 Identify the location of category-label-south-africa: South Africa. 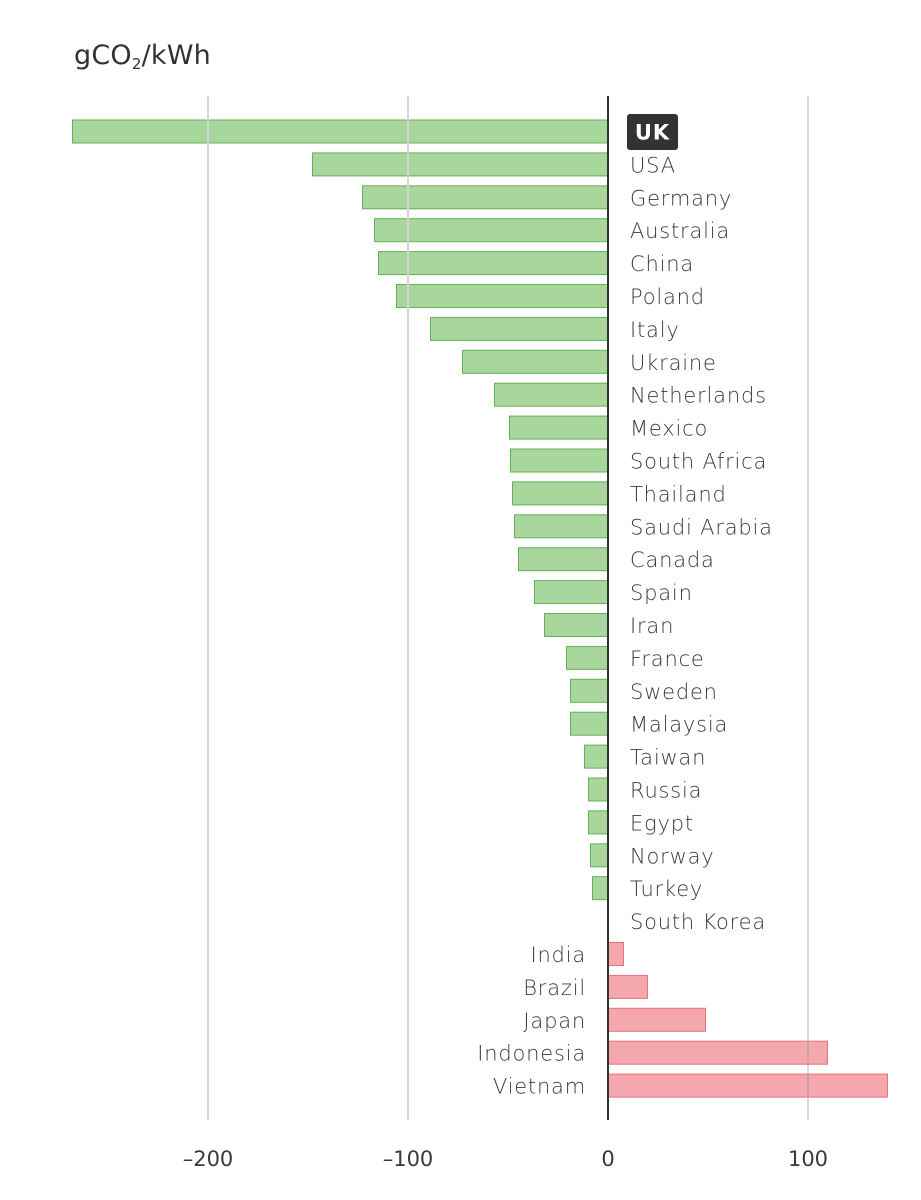
(698, 462).